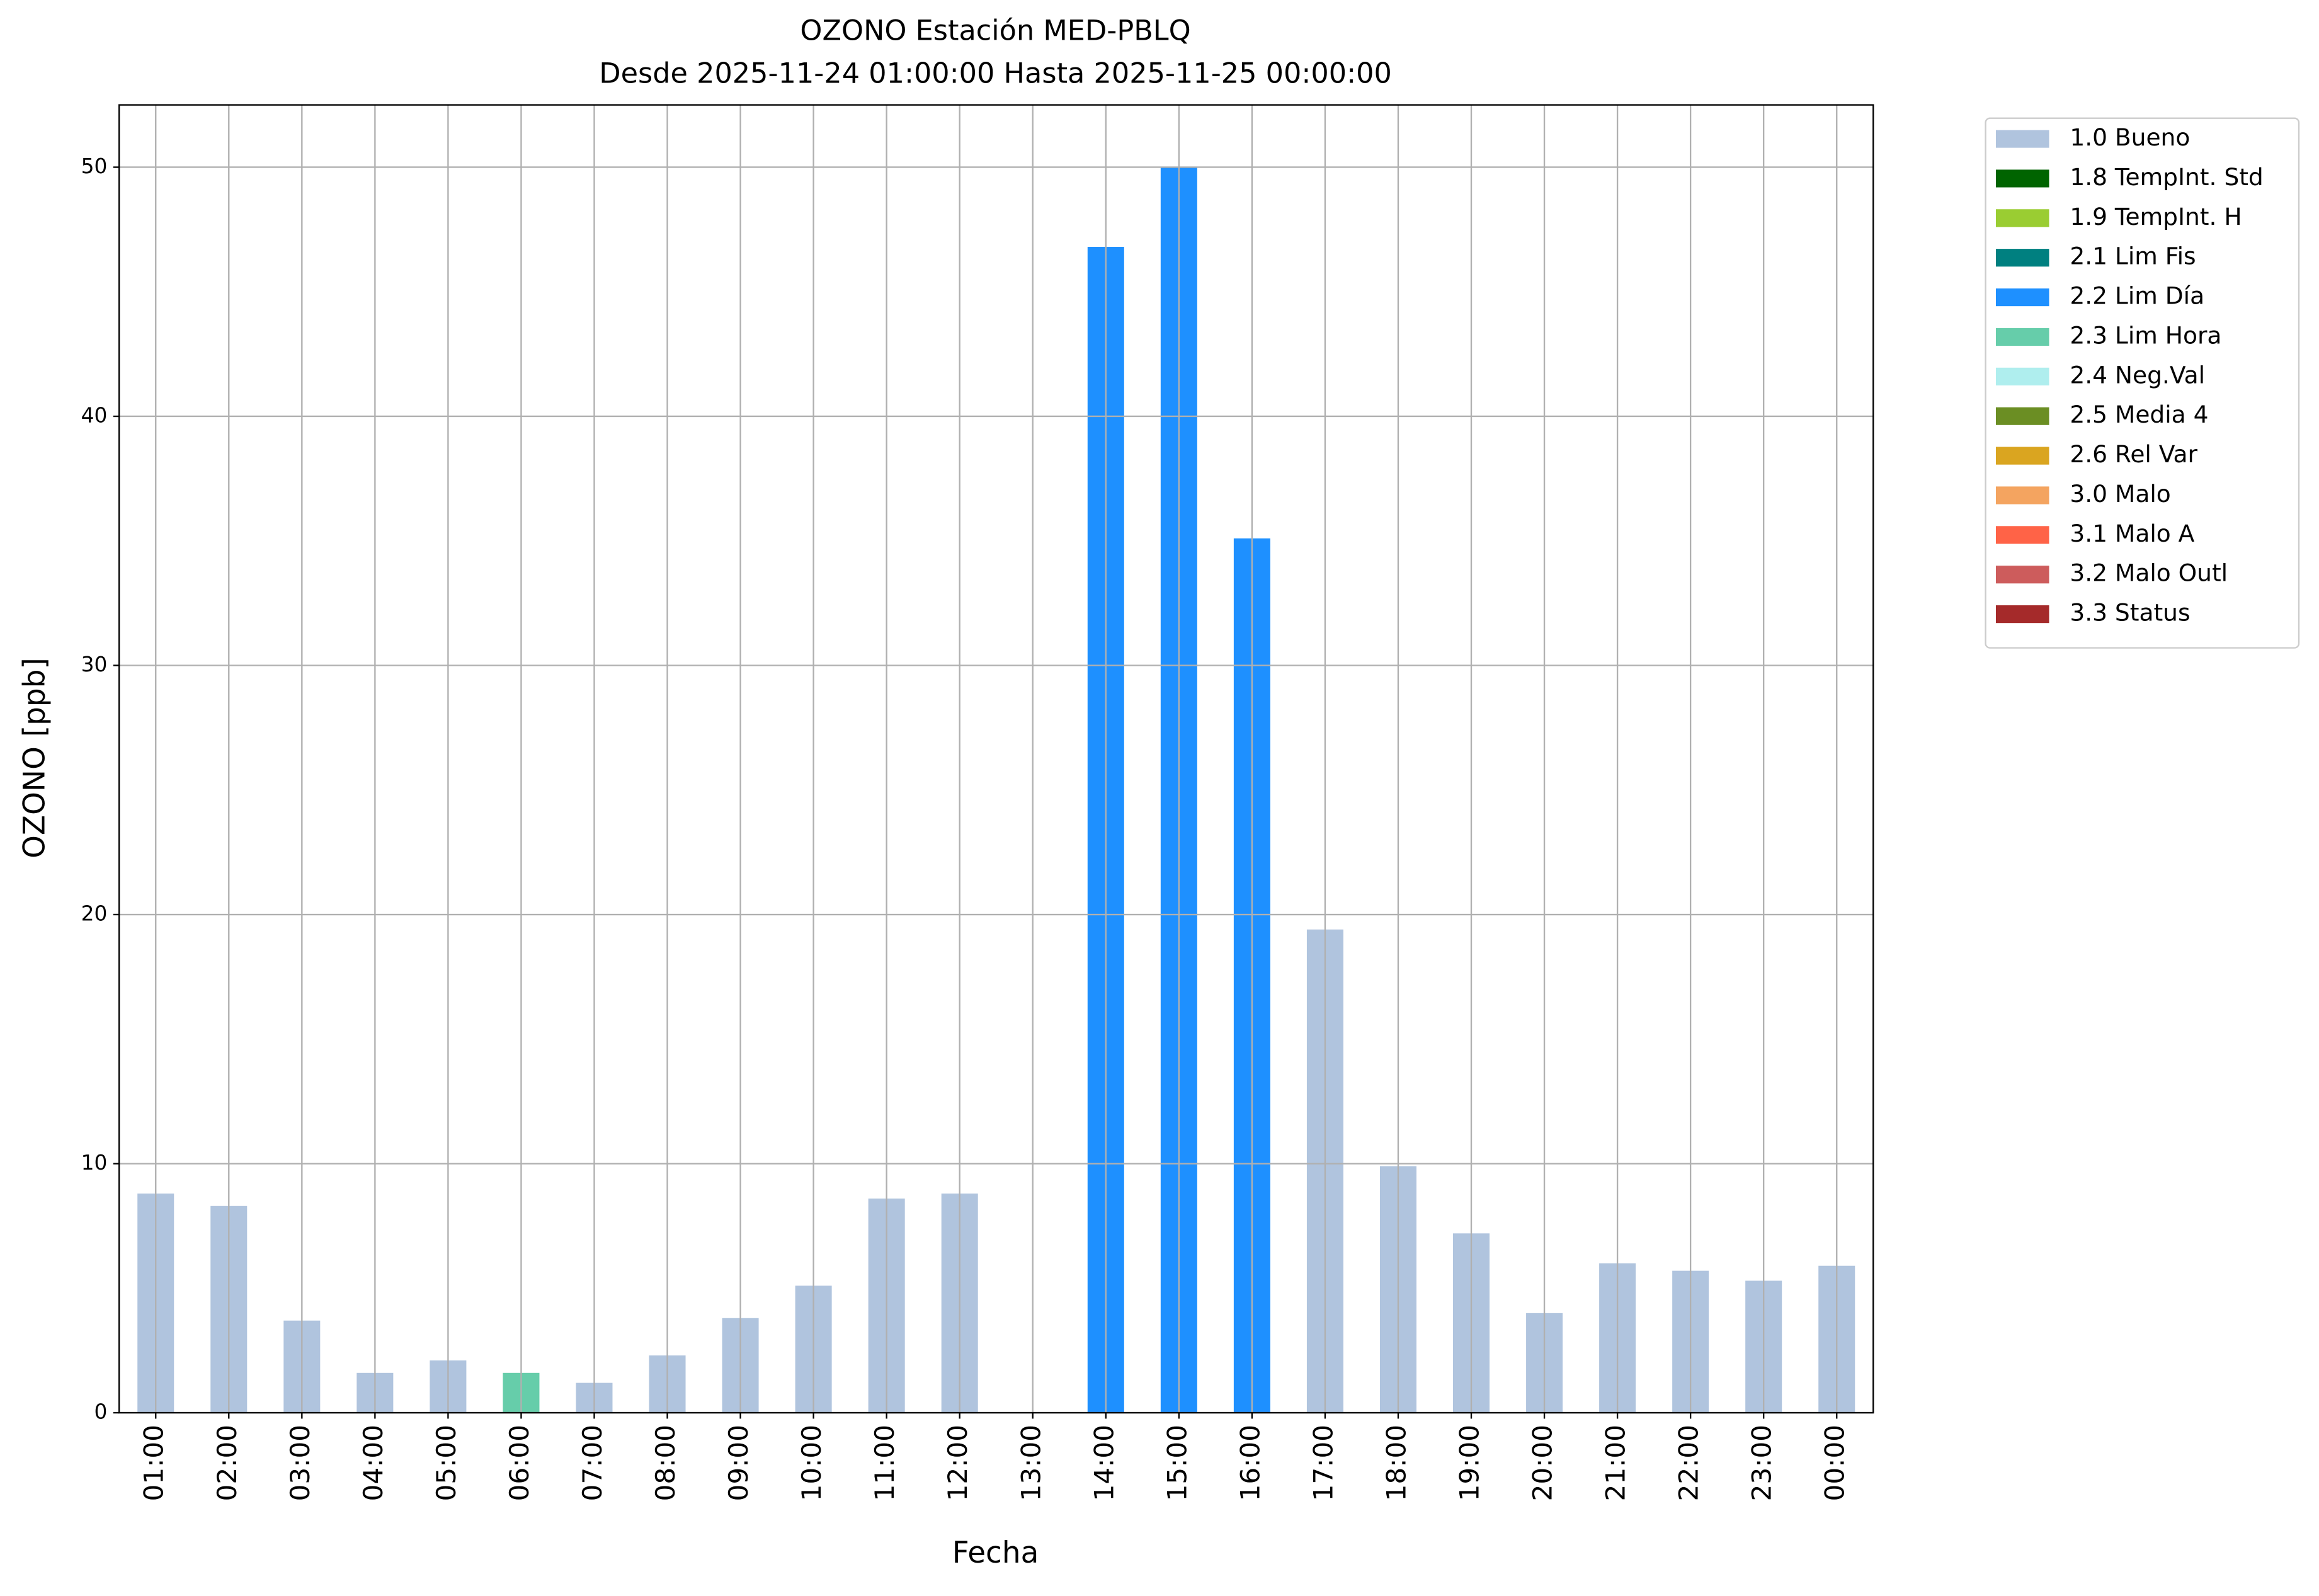 The height and width of the screenshot is (1596, 2319). Describe the element at coordinates (94, 664) in the screenshot. I see `y-tick-label: 30` at that location.